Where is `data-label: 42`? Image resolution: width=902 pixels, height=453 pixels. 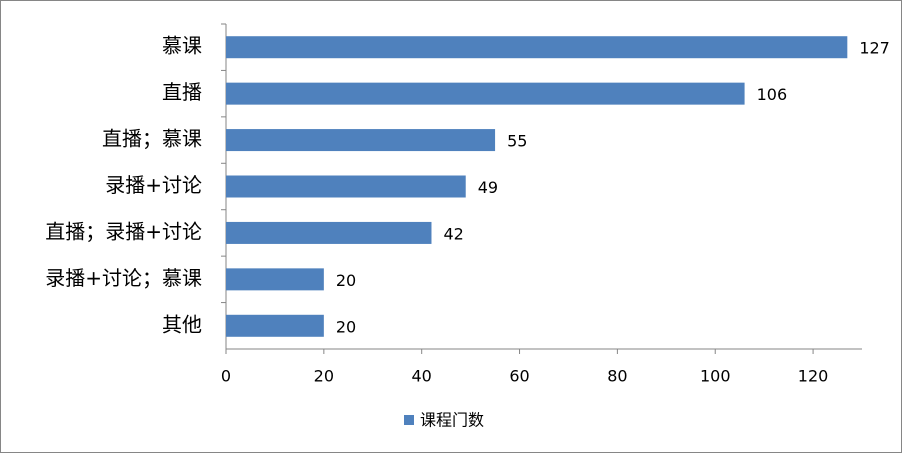 data-label: 42 is located at coordinates (453, 233).